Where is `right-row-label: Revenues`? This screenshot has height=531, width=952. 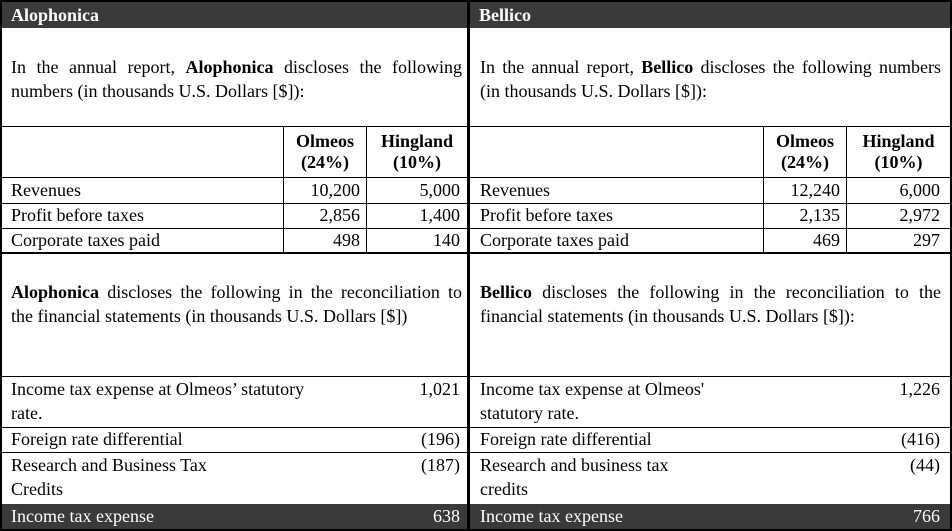 right-row-label: Revenues is located at coordinates (515, 190).